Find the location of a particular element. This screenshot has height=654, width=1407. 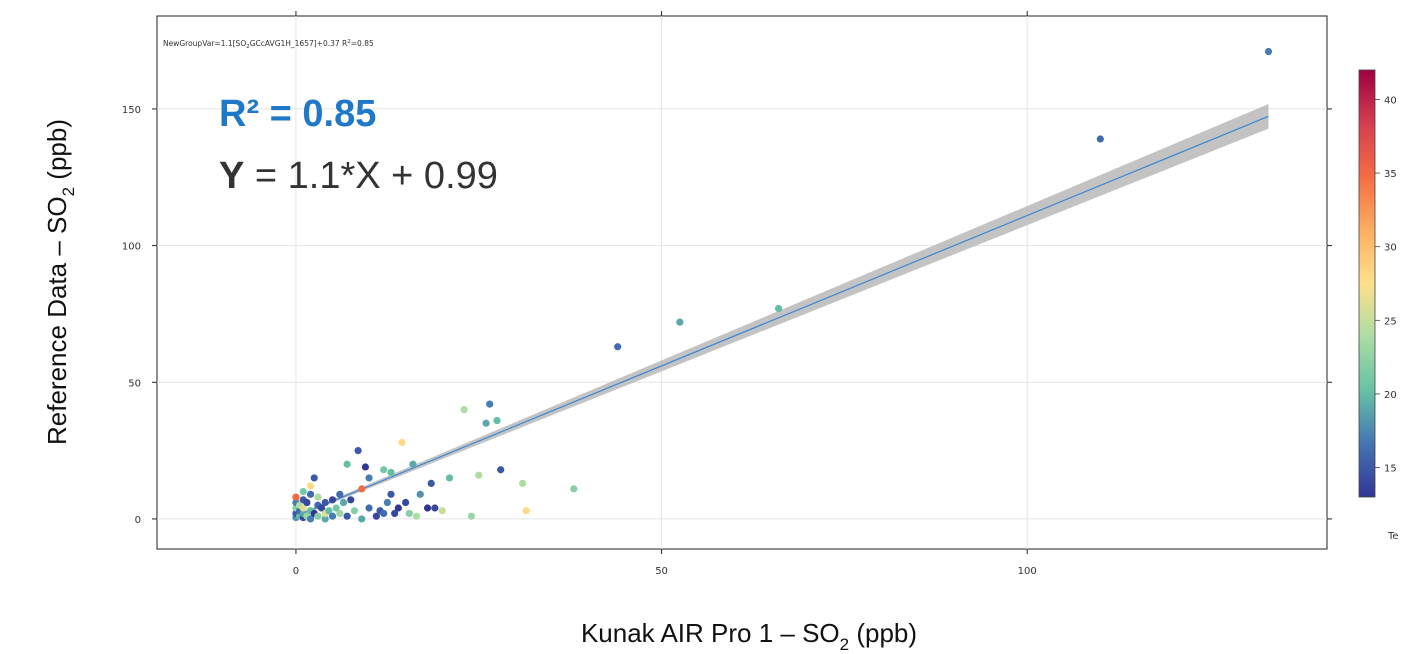

colorbar-tick-label: 25 is located at coordinates (1390, 321).